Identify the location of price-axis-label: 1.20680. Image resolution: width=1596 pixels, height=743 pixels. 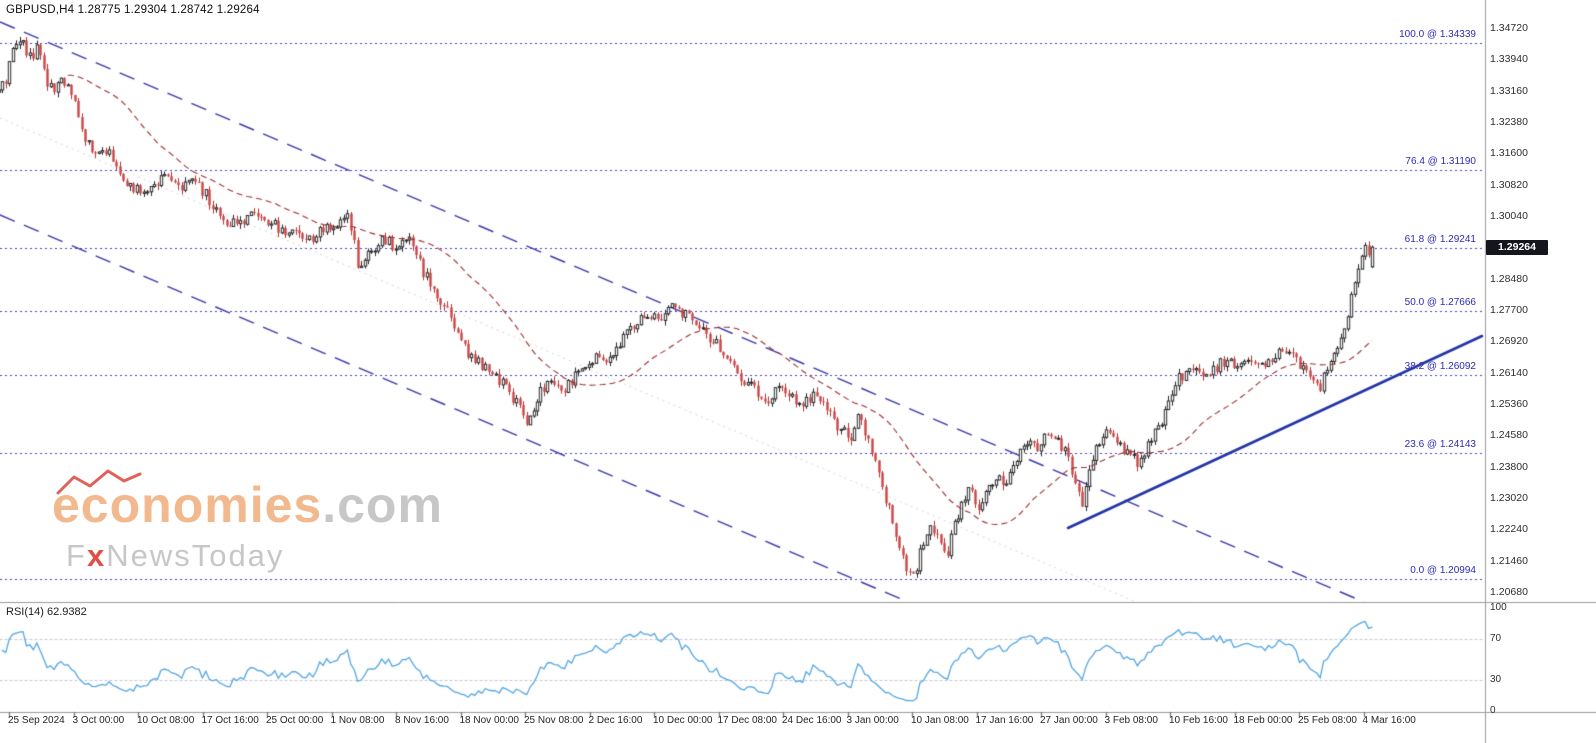
(1509, 592).